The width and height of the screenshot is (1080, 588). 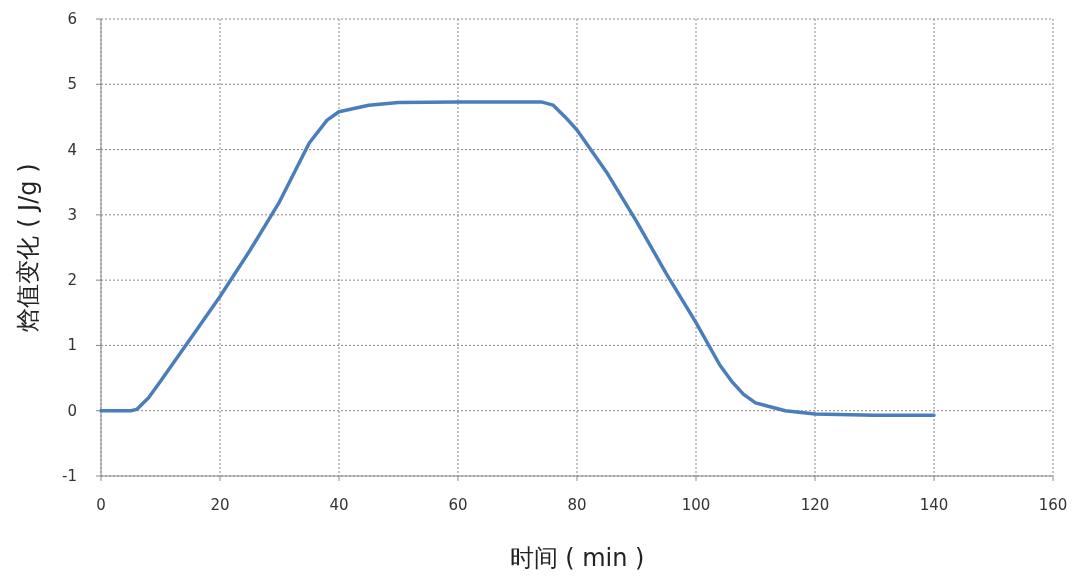 I want to click on x-tick-label: 80, so click(x=577, y=505).